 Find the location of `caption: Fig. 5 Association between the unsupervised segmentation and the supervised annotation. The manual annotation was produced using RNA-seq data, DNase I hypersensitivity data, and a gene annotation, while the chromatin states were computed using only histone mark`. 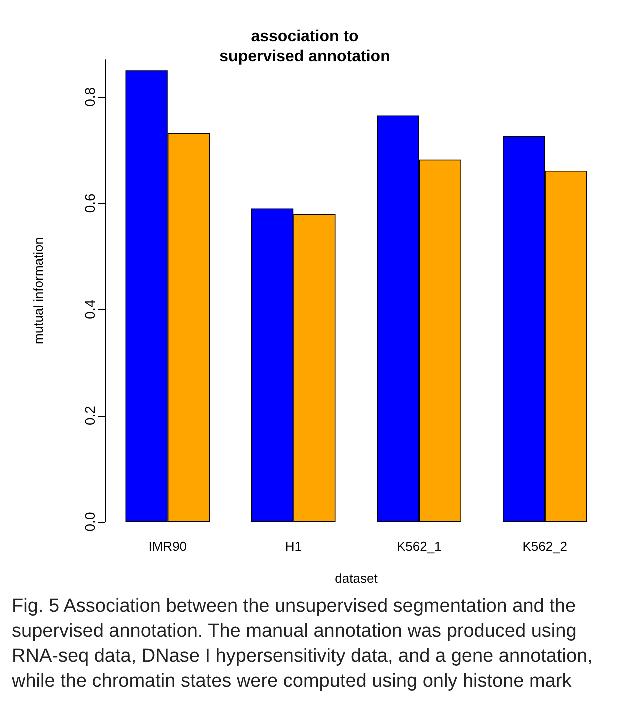

caption: Fig. 5 Association between the unsupervised segmentation and the supervised annotation. The manual annotation was produced using RNA-seq data, DNase I hypersensitivity data, and a gene annotation, while the chromatin states were computed using only histone mark is located at coordinates (302, 644).